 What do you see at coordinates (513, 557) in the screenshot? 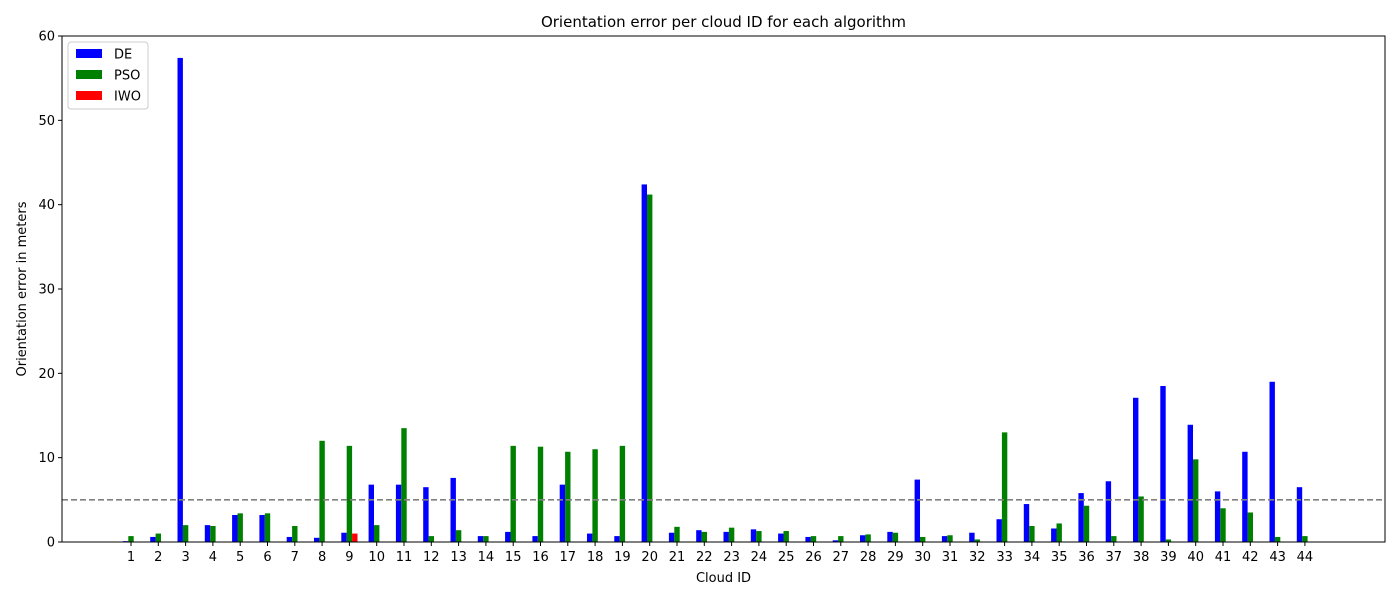
I see `x-tick-label: 15` at bounding box center [513, 557].